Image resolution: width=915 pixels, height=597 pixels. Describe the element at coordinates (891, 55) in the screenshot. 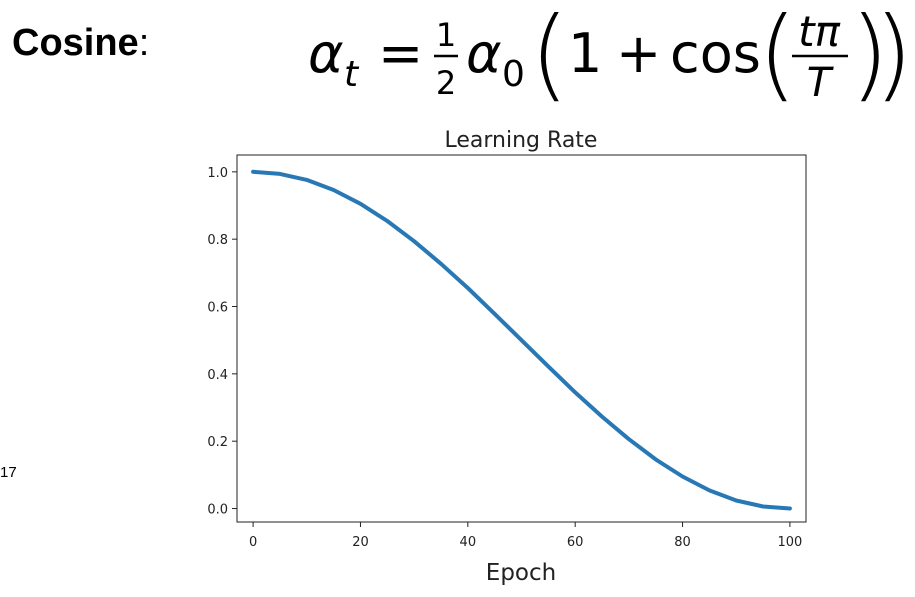

I see `formula-close-paren: )` at that location.